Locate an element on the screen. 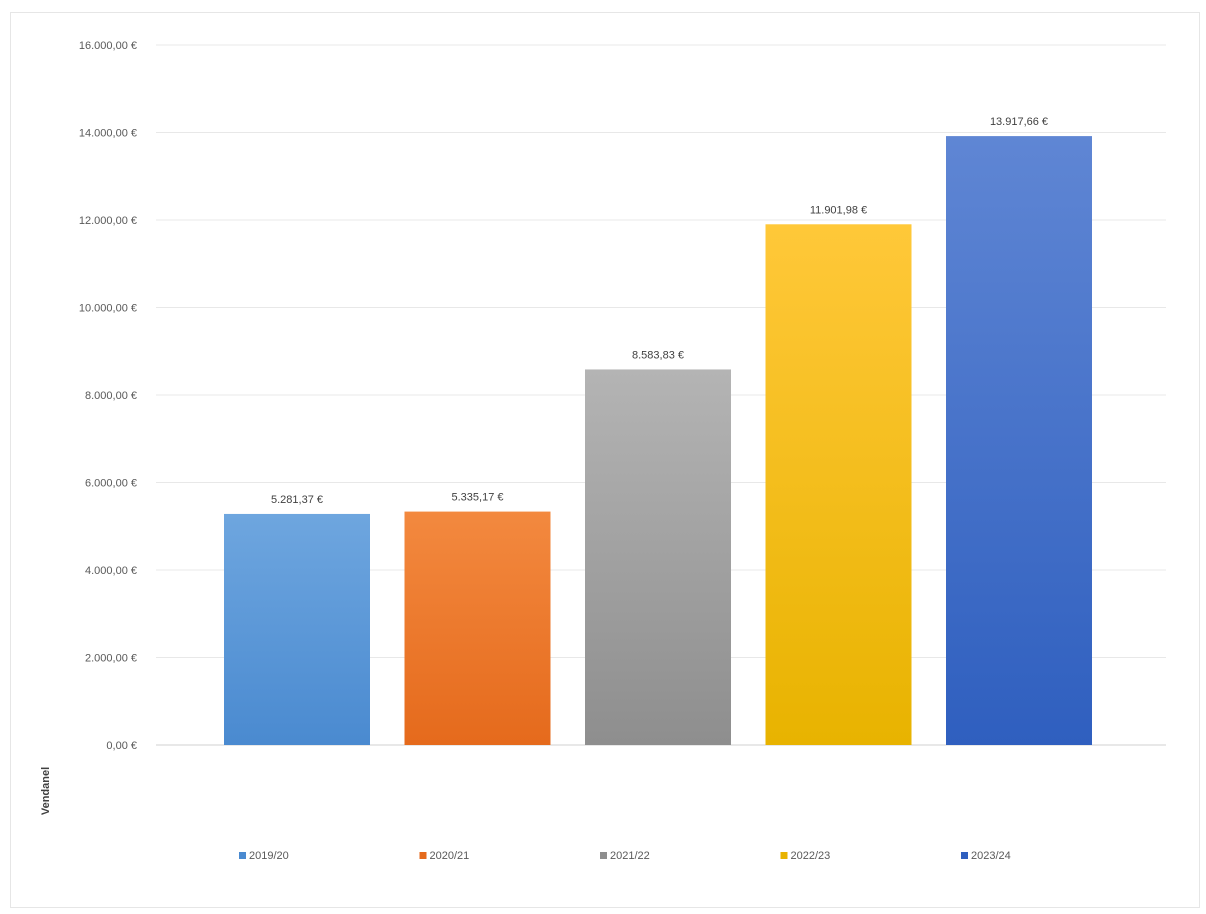 Image resolution: width=1206 pixels, height=914 pixels. legend-label: 2021/22 is located at coordinates (630, 856).